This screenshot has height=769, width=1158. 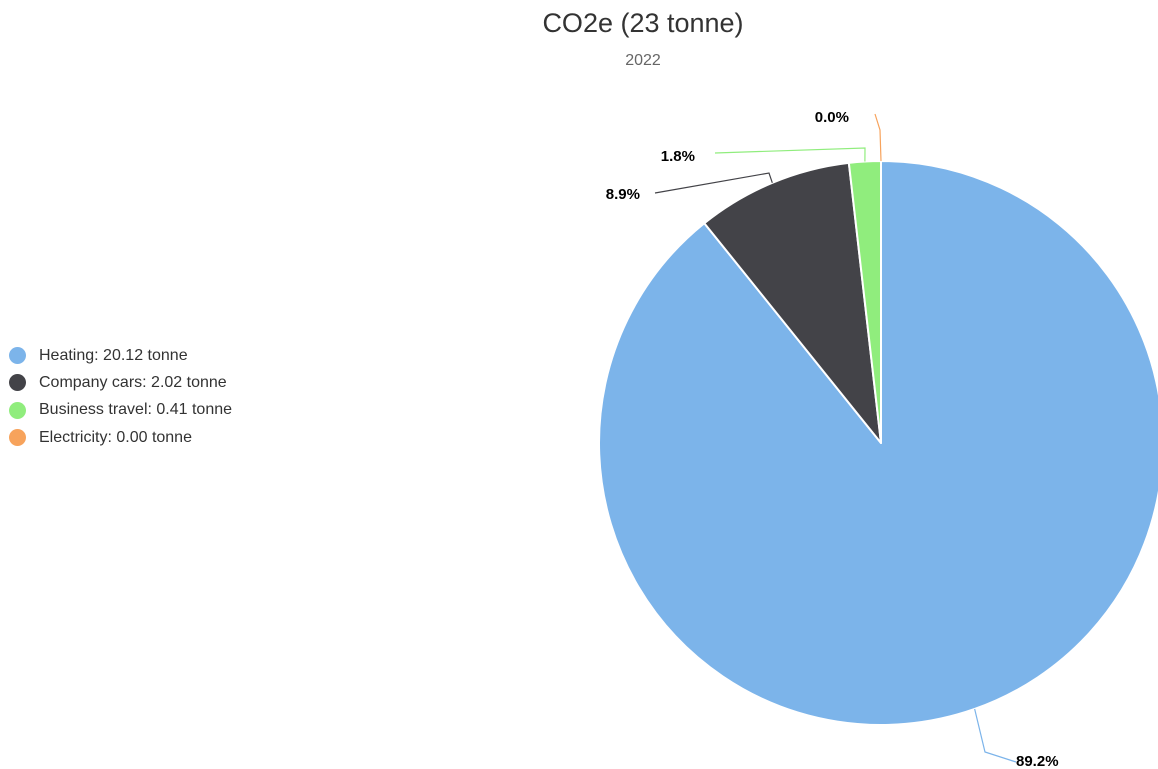 I want to click on connector-line-company-cars, so click(x=713, y=183).